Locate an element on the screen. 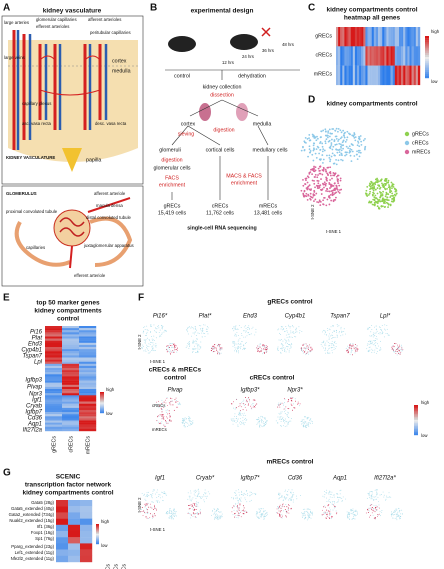  label: Lpl is located at coordinates (38, 363).